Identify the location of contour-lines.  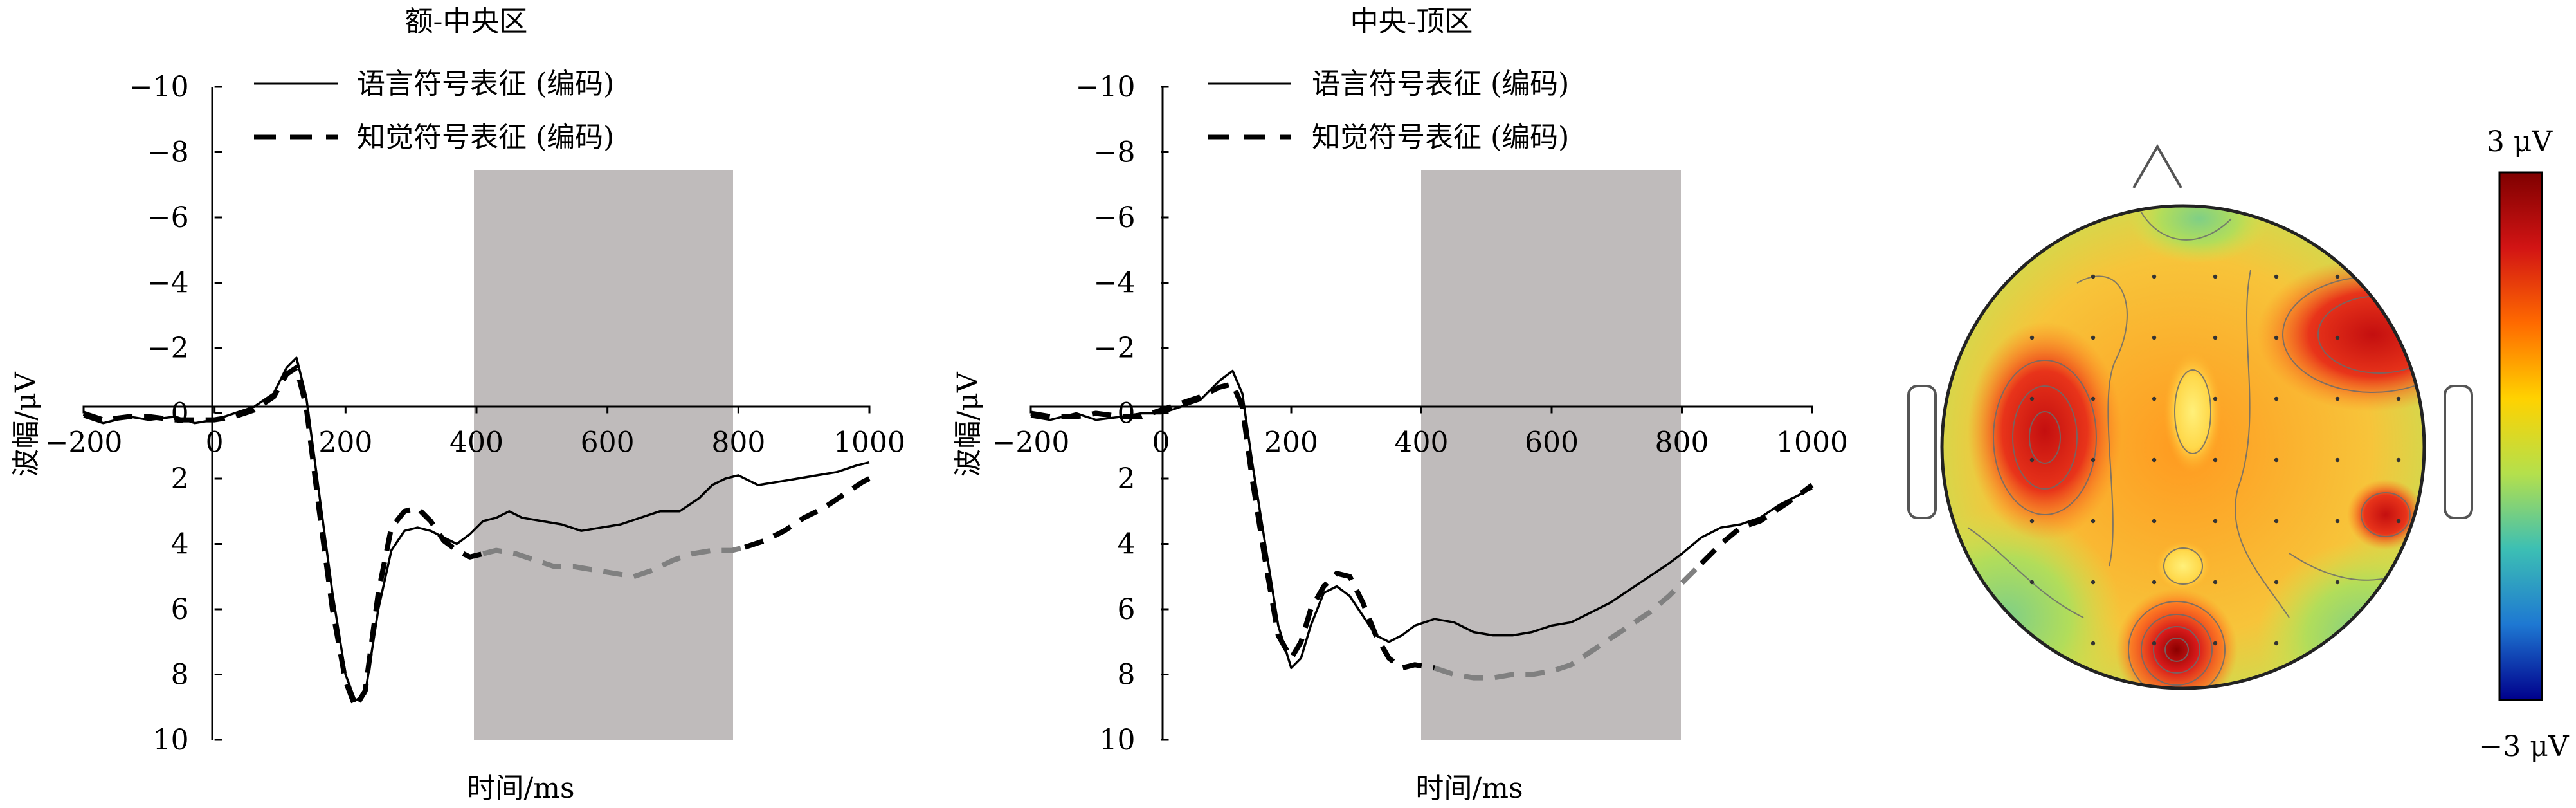
(2195, 450).